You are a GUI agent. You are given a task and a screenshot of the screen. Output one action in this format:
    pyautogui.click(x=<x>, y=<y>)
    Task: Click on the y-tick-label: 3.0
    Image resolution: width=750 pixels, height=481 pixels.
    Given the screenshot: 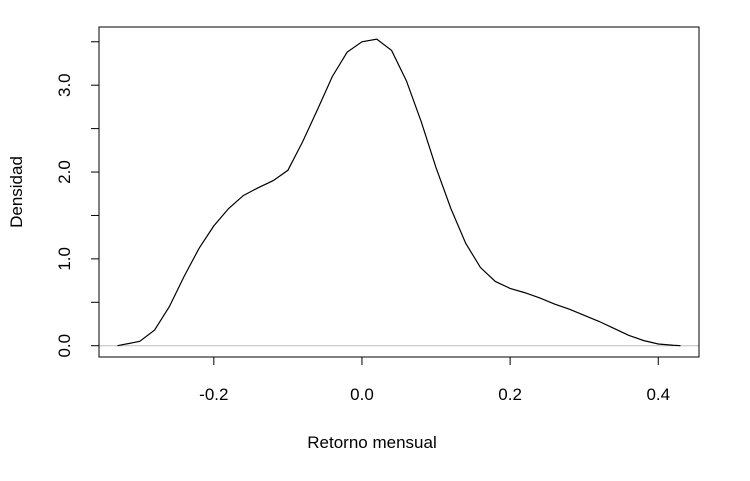 What is the action you would take?
    pyautogui.click(x=64, y=85)
    